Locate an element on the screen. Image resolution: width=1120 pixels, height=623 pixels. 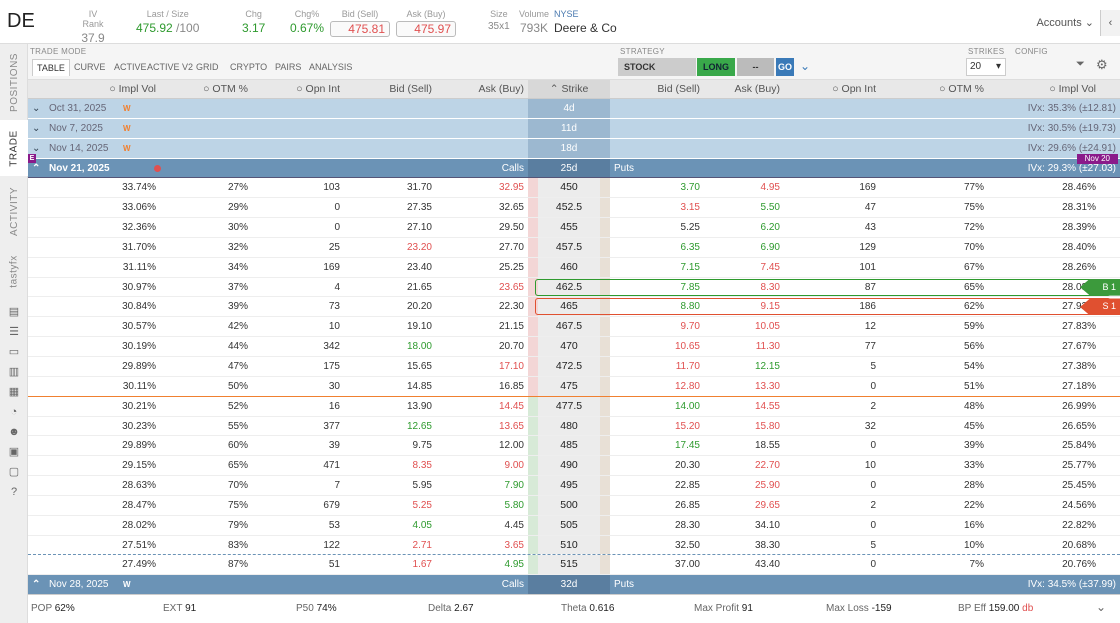
direction-toggle: -- is located at coordinates (755, 67).